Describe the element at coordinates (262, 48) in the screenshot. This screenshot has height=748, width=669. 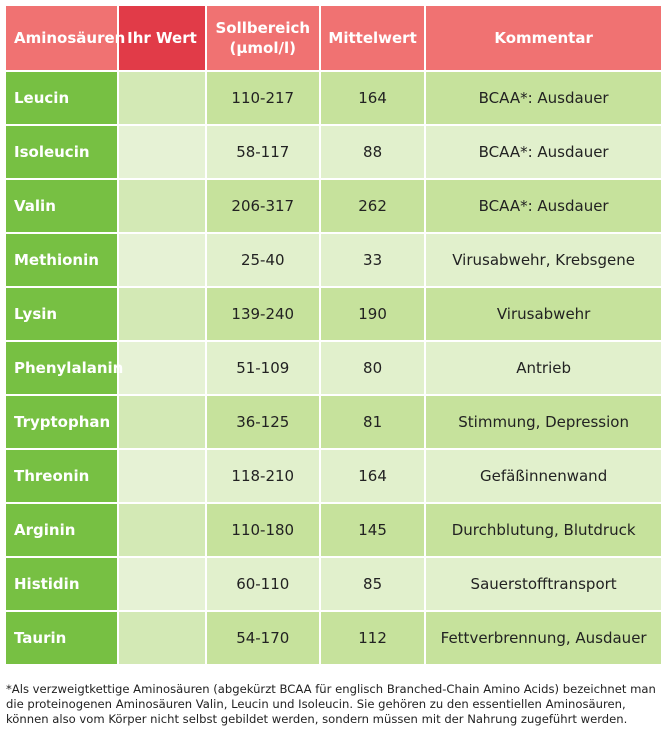
I see `header-sollbereich-unit: (µmol/l)` at that location.